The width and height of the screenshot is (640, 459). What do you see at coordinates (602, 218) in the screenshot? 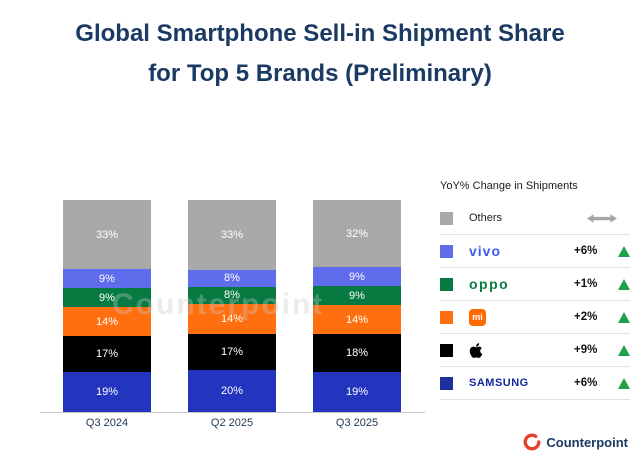
I see `flat-trend-arrow-icon` at bounding box center [602, 218].